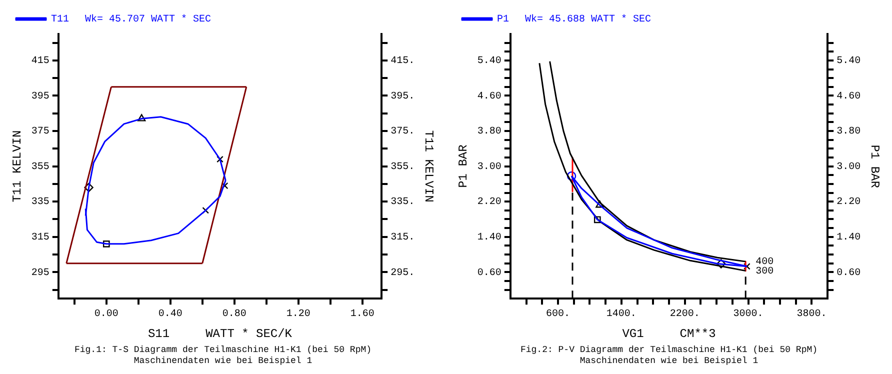  I want to click on text: Wk= 45.688 WATT * SEC, so click(588, 20).